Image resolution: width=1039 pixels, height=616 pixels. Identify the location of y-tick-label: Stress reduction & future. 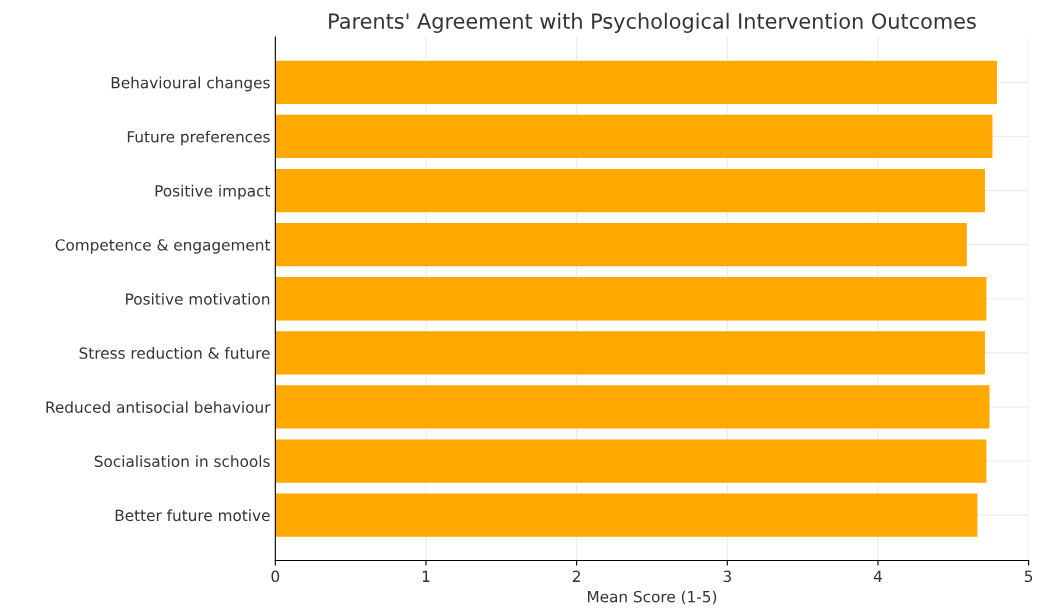
(174, 353).